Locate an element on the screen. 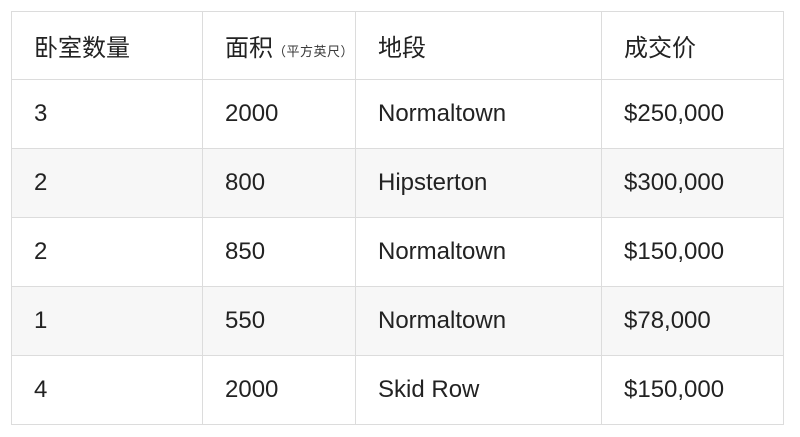 This screenshot has height=437, width=800. column-header-price-label: 成交价 is located at coordinates (660, 48).